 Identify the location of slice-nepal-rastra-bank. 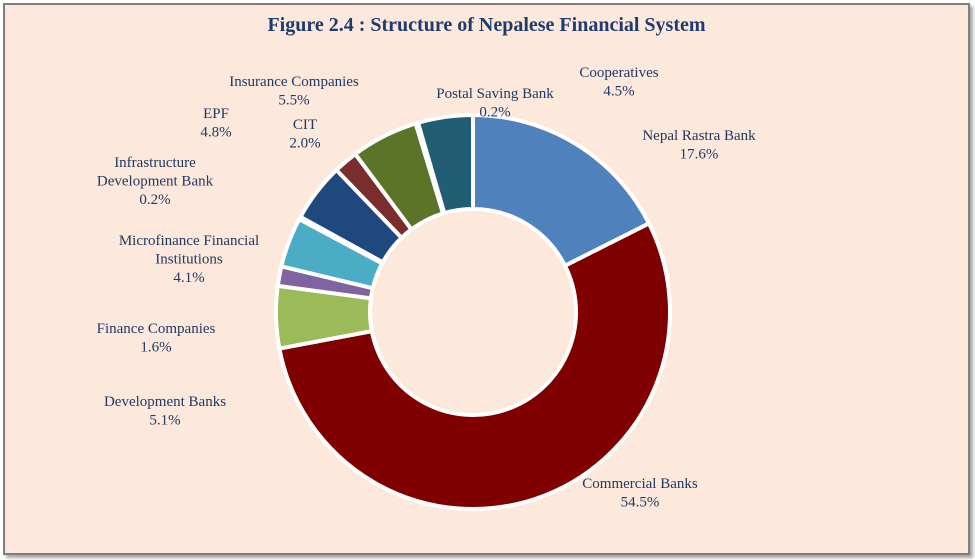
(561, 190).